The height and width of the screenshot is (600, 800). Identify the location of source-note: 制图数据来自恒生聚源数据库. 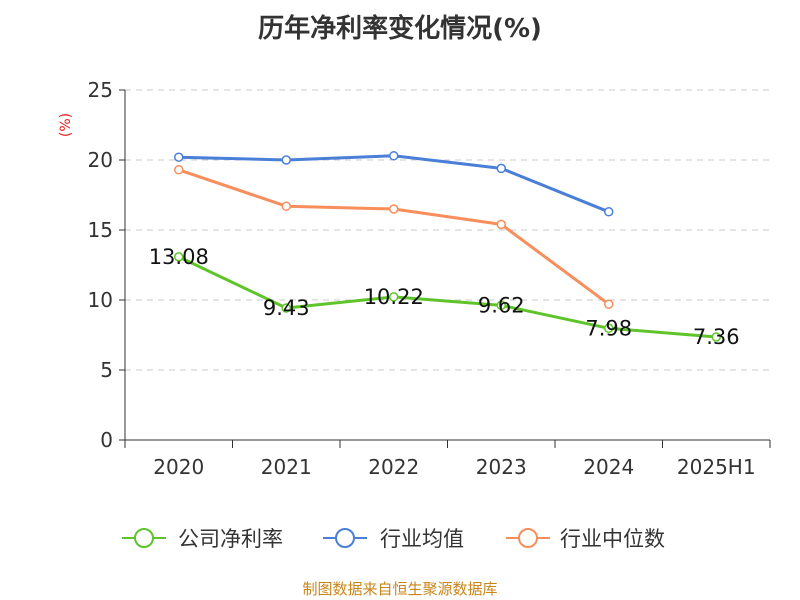
(400, 589).